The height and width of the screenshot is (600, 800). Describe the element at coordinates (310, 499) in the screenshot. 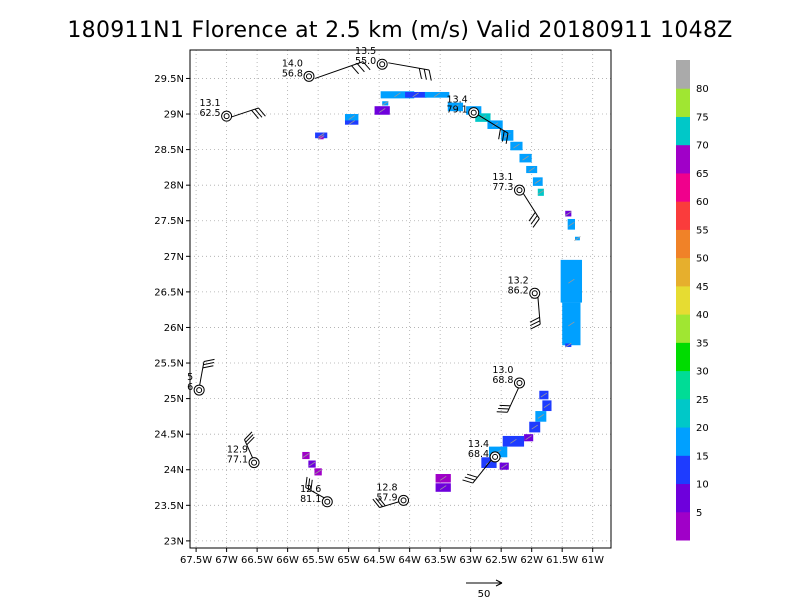

I see `station-label-bottom: 81.1` at that location.